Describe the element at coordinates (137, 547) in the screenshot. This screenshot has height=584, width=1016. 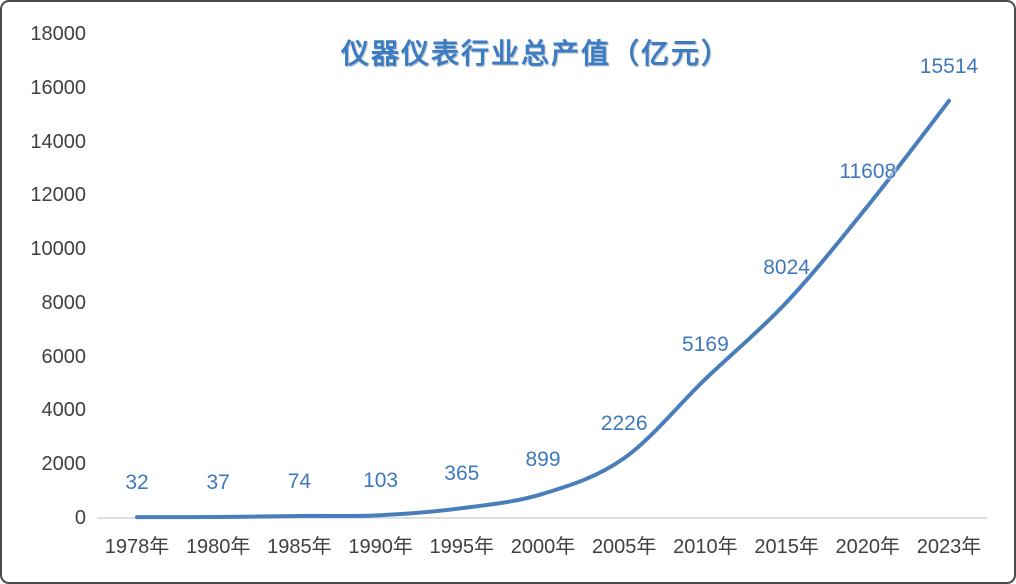
I see `x-tick-label: 1978年` at that location.